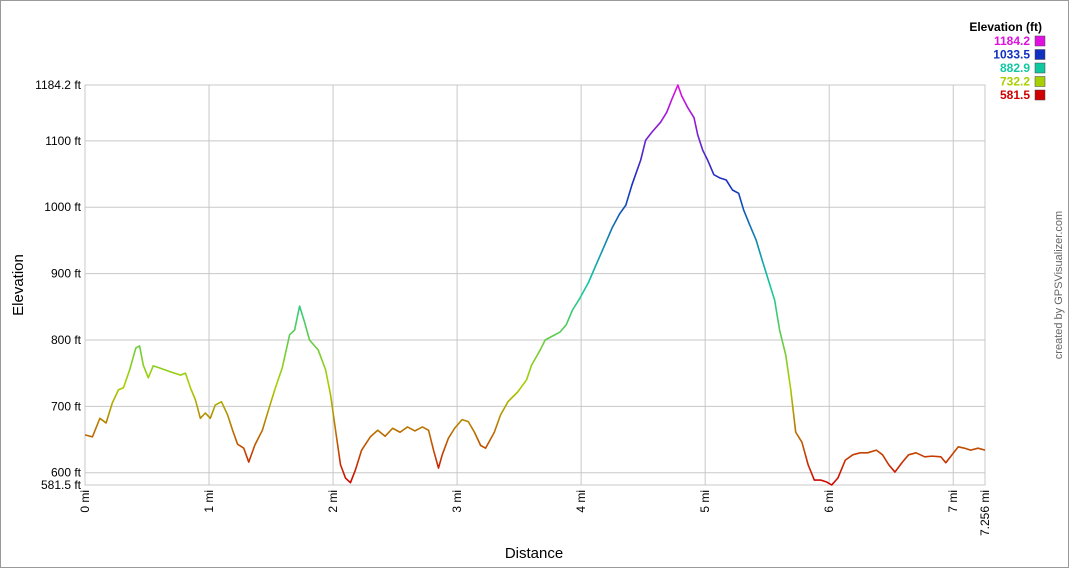 This screenshot has width=1070, height=570. Describe the element at coordinates (58, 85) in the screenshot. I see `y-tick-label: 1184.2 ft` at that location.